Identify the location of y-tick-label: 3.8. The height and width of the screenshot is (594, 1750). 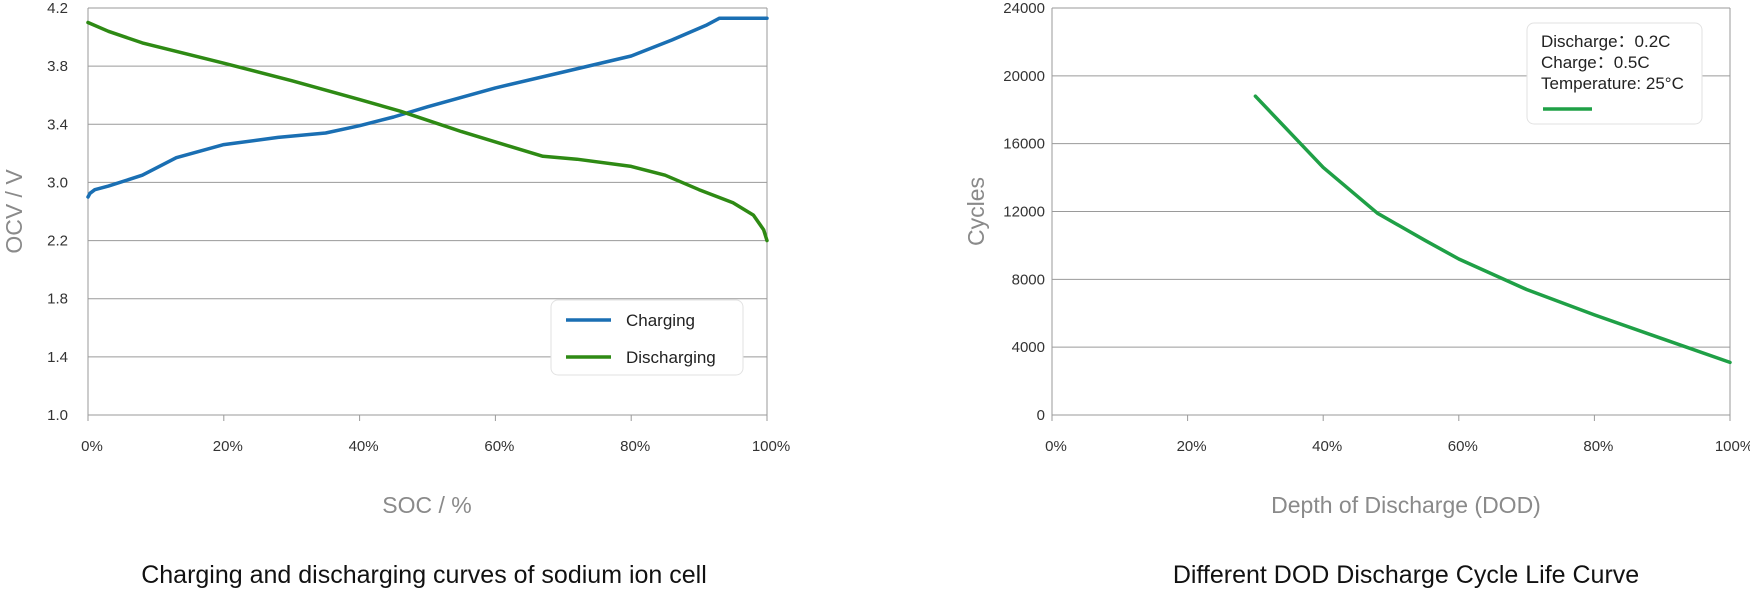
(57, 66).